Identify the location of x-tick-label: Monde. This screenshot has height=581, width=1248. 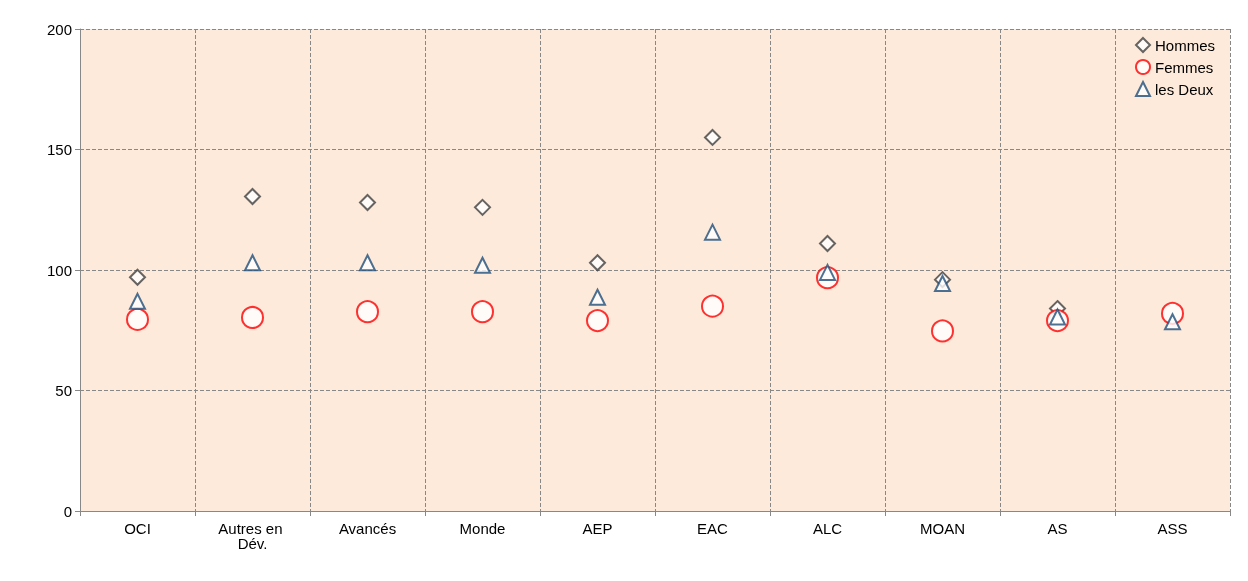
(482, 528).